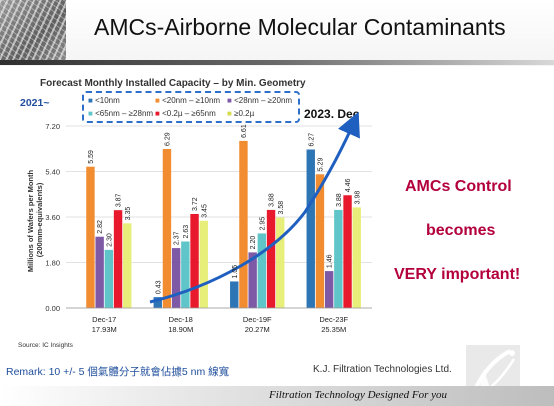 The height and width of the screenshot is (406, 554). What do you see at coordinates (52, 308) in the screenshot?
I see `y-tick-label: 0.00` at bounding box center [52, 308].